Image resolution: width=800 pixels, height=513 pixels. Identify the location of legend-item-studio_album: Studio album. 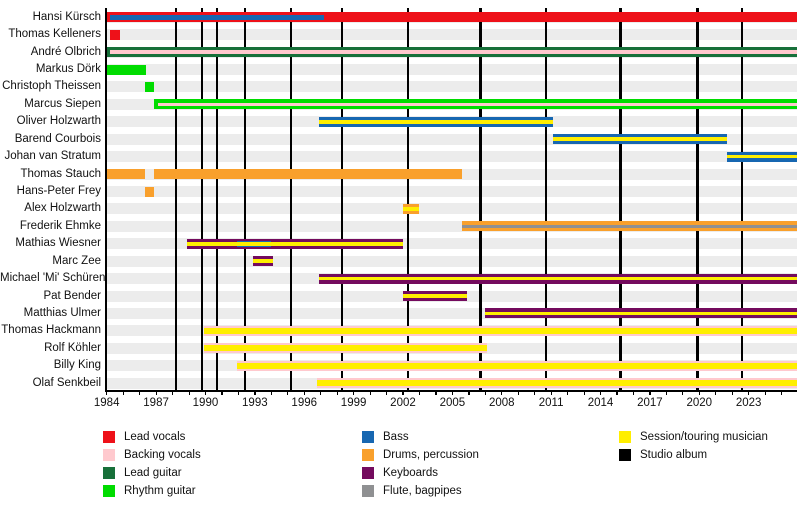
(709, 456).